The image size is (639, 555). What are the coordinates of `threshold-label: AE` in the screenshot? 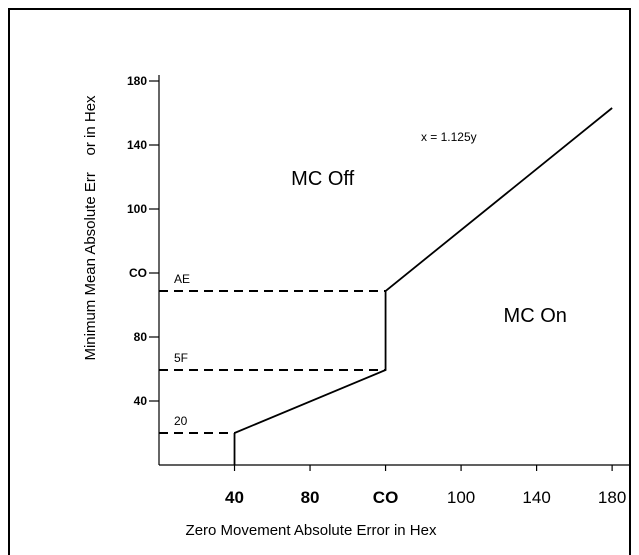 It's located at (182, 279).